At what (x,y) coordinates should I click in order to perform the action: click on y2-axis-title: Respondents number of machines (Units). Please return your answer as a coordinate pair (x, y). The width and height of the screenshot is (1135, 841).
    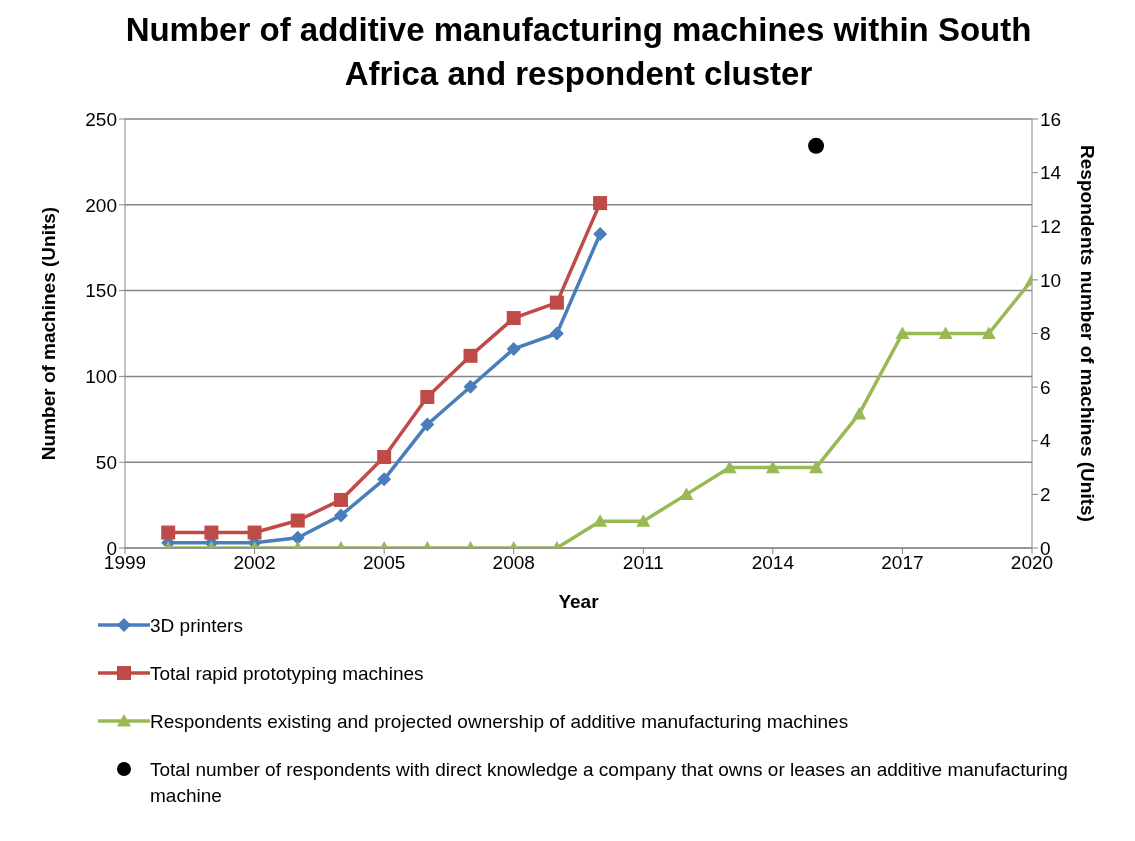
    Looking at the image, I should click on (1088, 333).